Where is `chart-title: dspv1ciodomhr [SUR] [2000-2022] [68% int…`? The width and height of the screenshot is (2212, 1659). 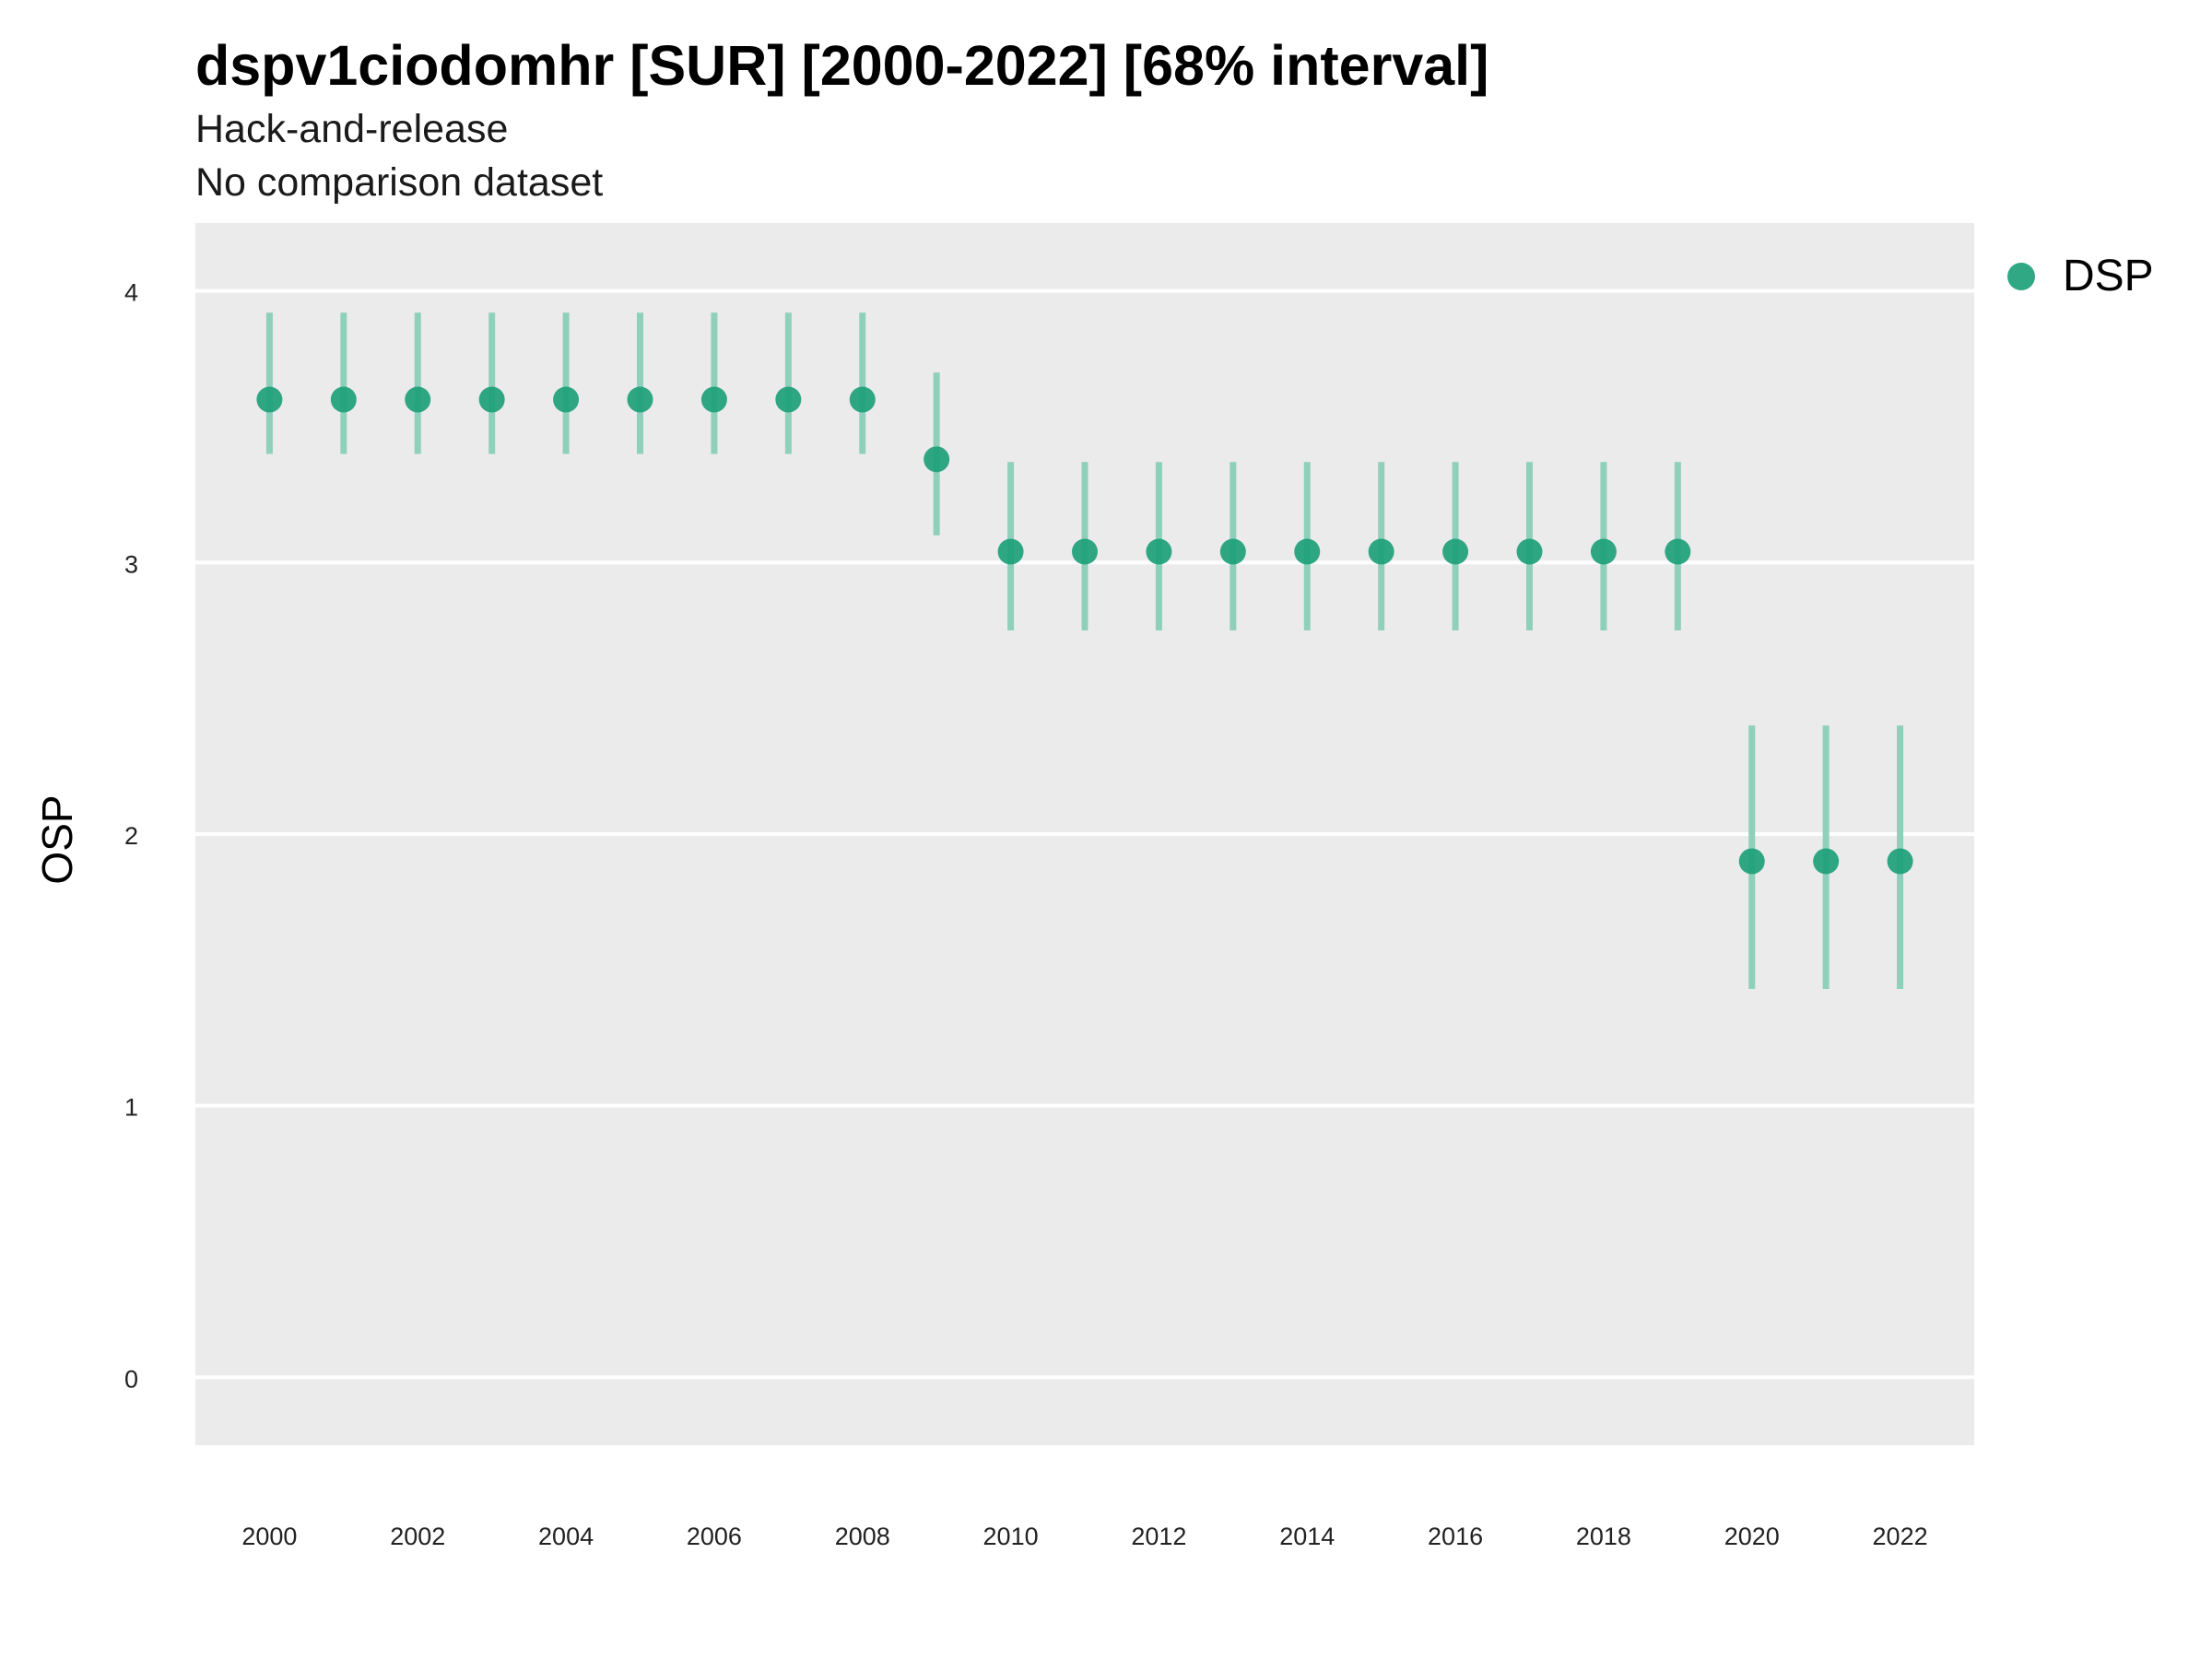
chart-title: dspv1ciodomhr [SUR] [2000-2022] [68% int… is located at coordinates (842, 65).